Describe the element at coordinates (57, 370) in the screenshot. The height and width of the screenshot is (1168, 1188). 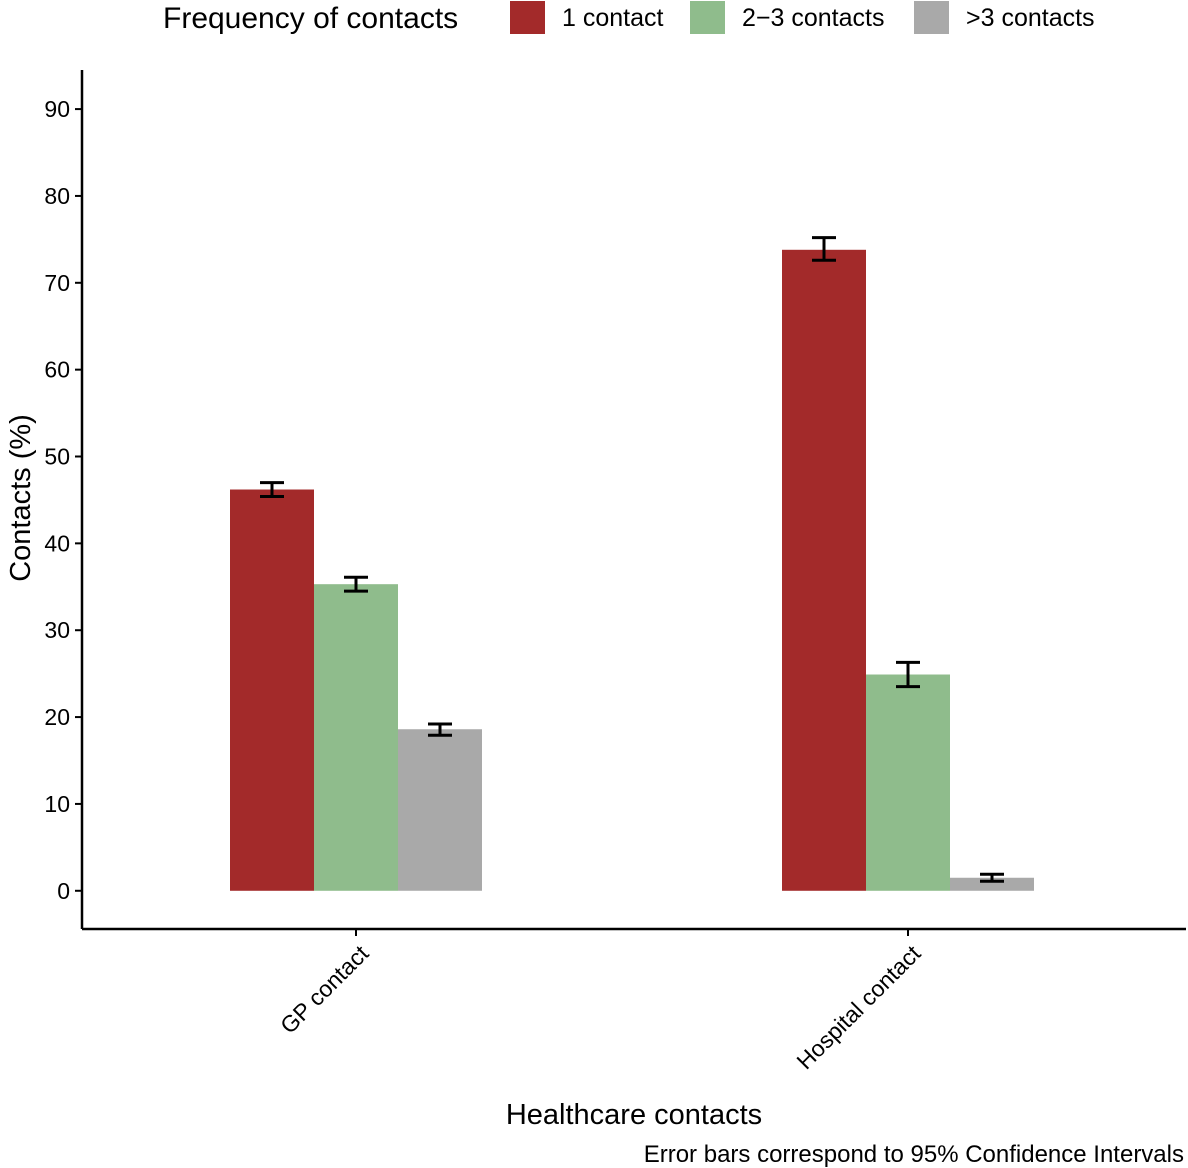
I see `y-tick-label-6: 60` at that location.